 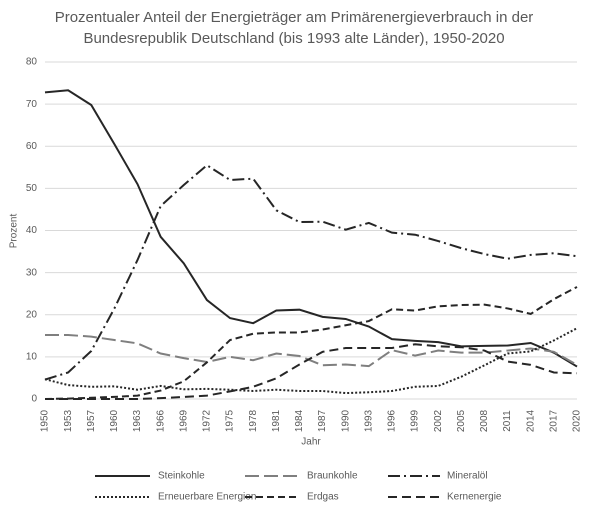 What do you see at coordinates (323, 497) in the screenshot?
I see `legend-label: Erdgas` at bounding box center [323, 497].